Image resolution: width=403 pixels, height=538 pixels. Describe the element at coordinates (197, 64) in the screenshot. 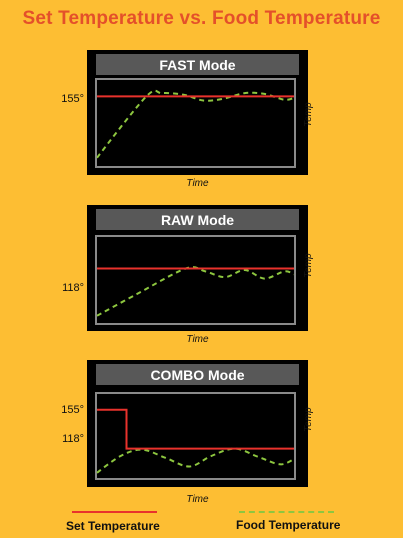

I see `fast-mode-header: FAST Mode` at that location.